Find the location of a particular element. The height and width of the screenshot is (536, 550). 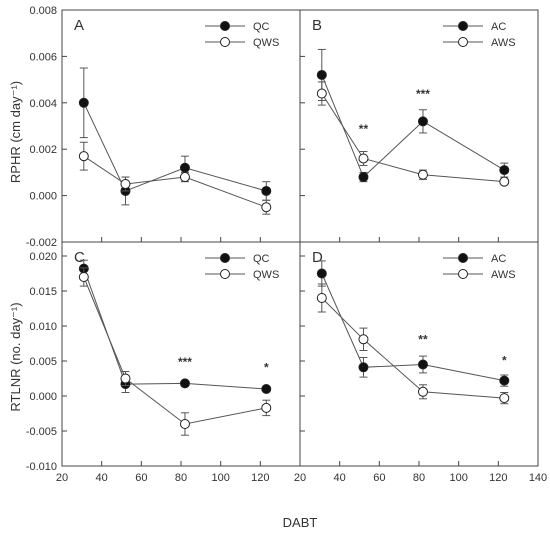

y-tick-label: -0.005 is located at coordinates (41, 432).